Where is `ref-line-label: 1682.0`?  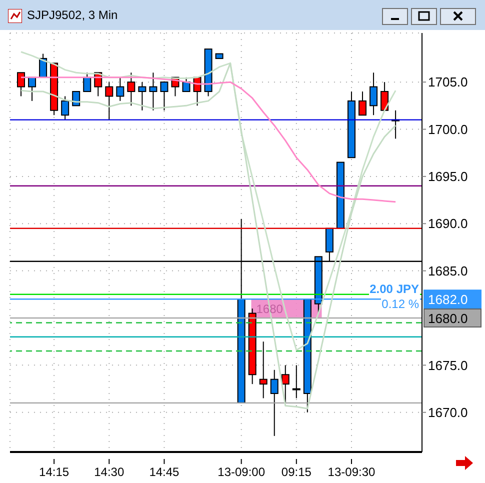
ref-line-label: 1682.0 is located at coordinates (448, 300).